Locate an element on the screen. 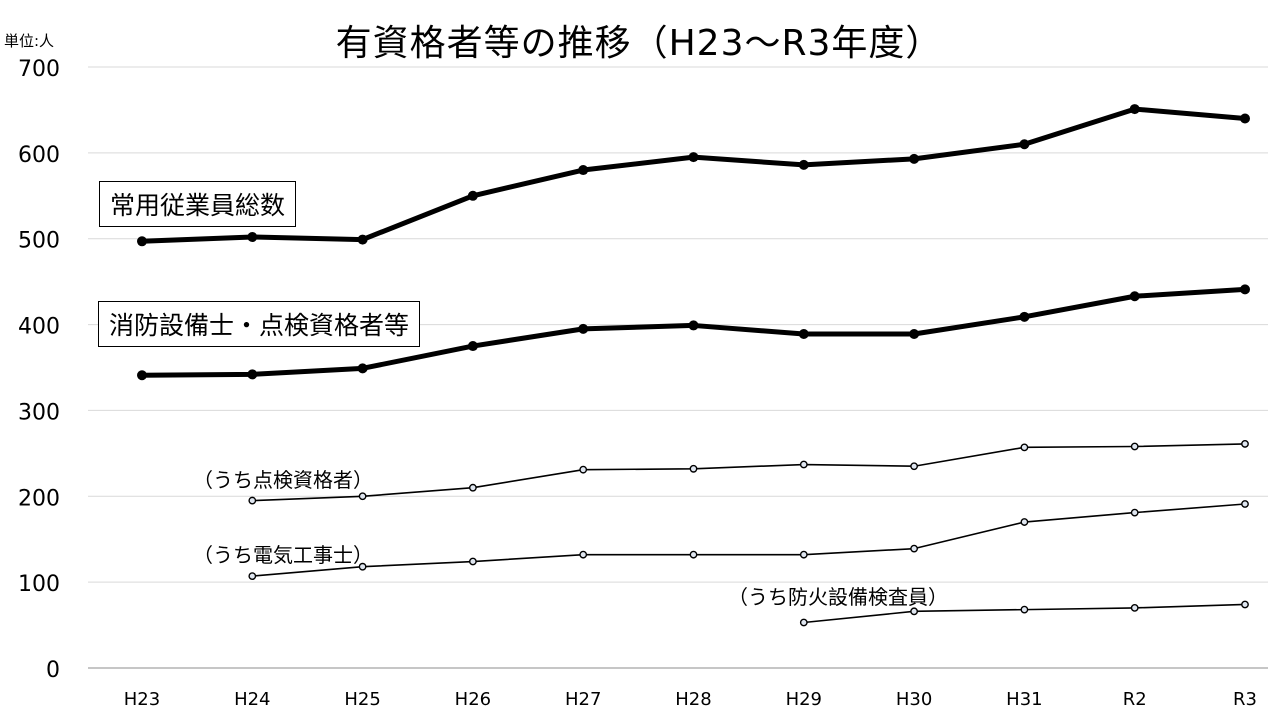  y-tick-label: 200 is located at coordinates (39, 498).